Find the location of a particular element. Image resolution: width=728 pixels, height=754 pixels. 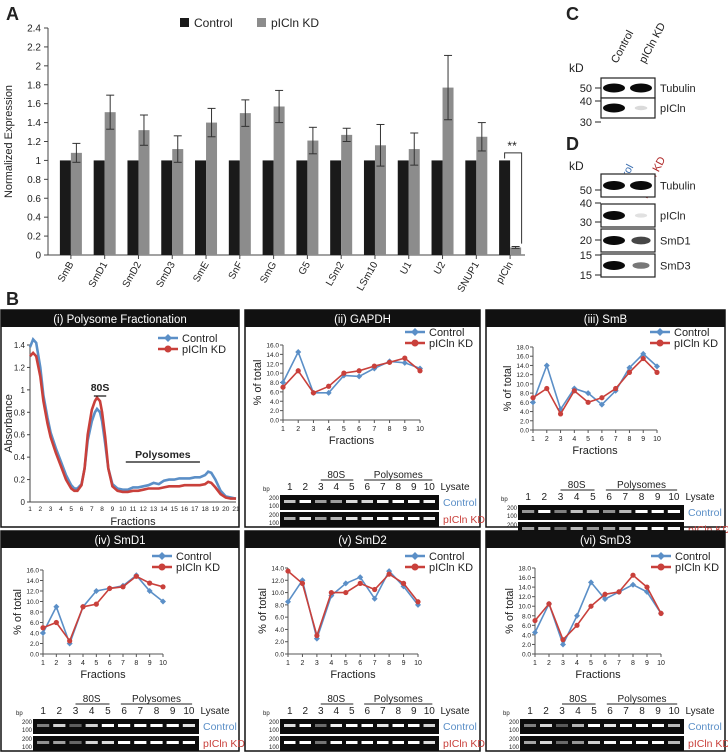

gel-lane-label: 2 is located at coordinates (305, 711).